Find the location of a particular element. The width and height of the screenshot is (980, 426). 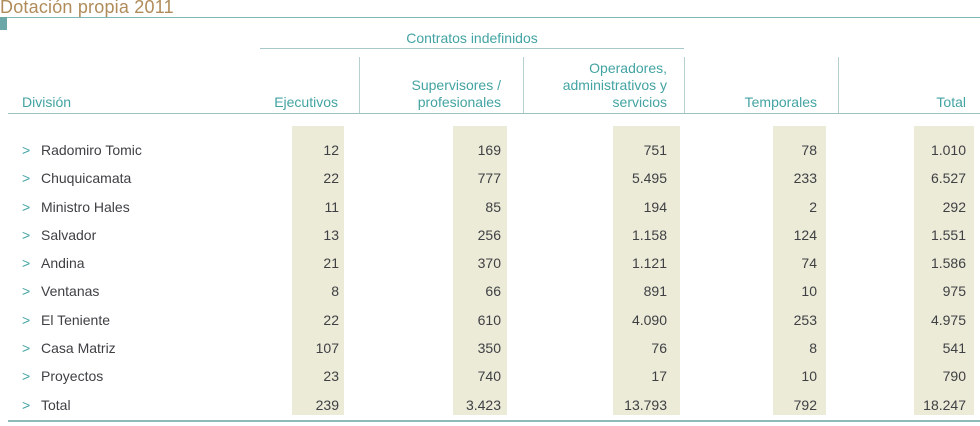

division-name: Ventanas is located at coordinates (70, 291).